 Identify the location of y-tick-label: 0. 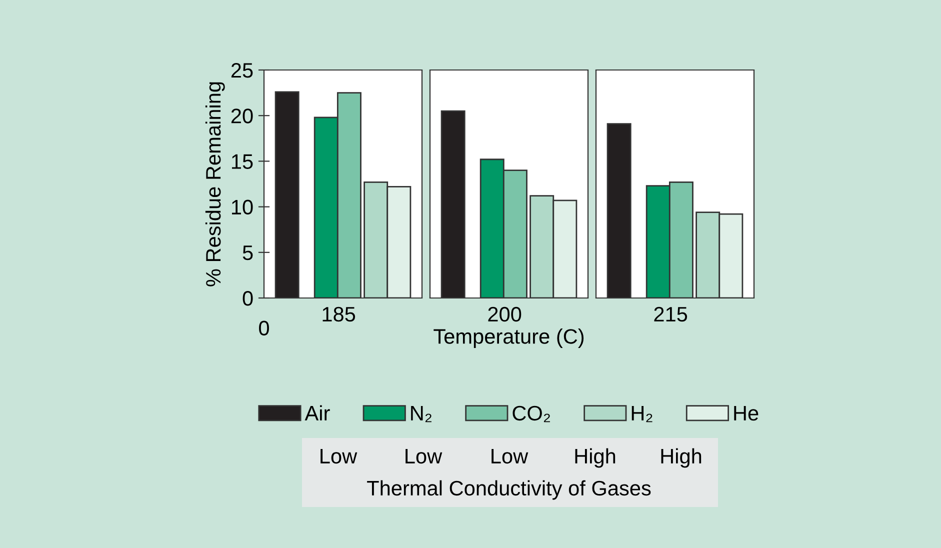
(247, 298).